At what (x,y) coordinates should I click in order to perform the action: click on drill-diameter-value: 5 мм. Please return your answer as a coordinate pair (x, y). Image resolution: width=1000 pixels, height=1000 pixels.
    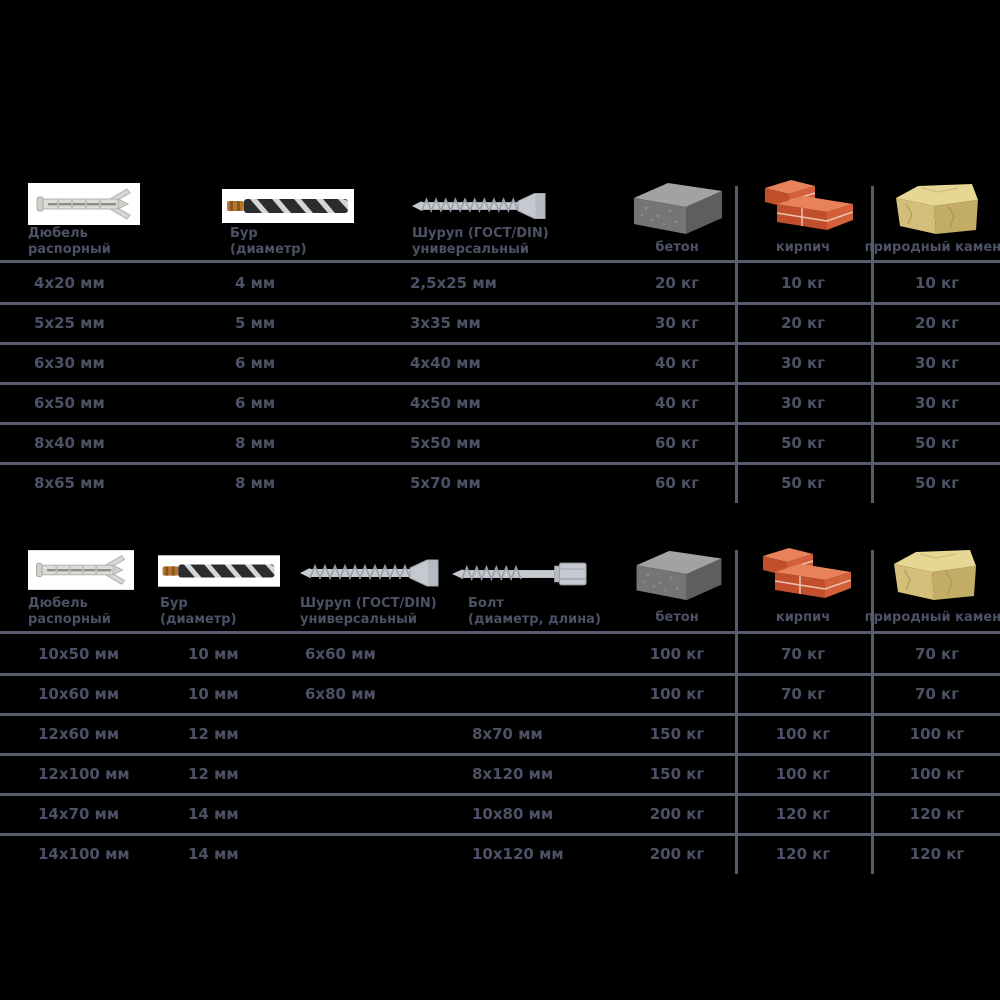
    Looking at the image, I should click on (255, 323).